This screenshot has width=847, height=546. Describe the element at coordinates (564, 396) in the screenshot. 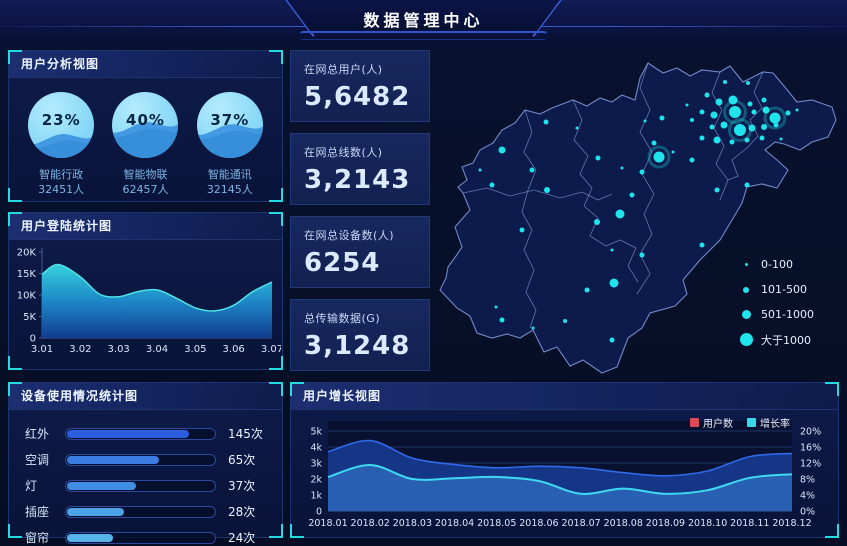

I see `panel-title-user-growth: 用户增长视图` at that location.